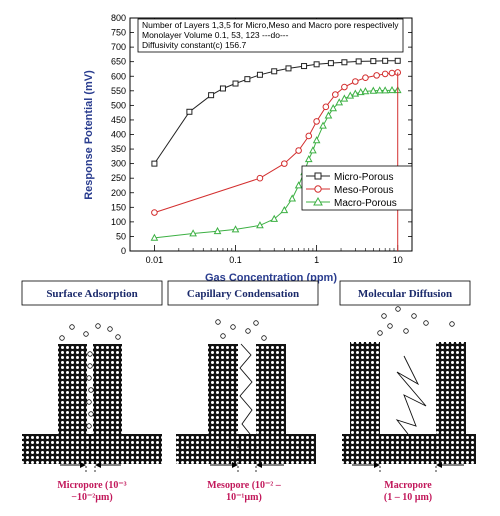 The image size is (500, 516). What do you see at coordinates (215, 35) in the screenshot?
I see `info-line-2: Monolayer Volume 0.1, 53, 123 ---do---` at bounding box center [215, 35].